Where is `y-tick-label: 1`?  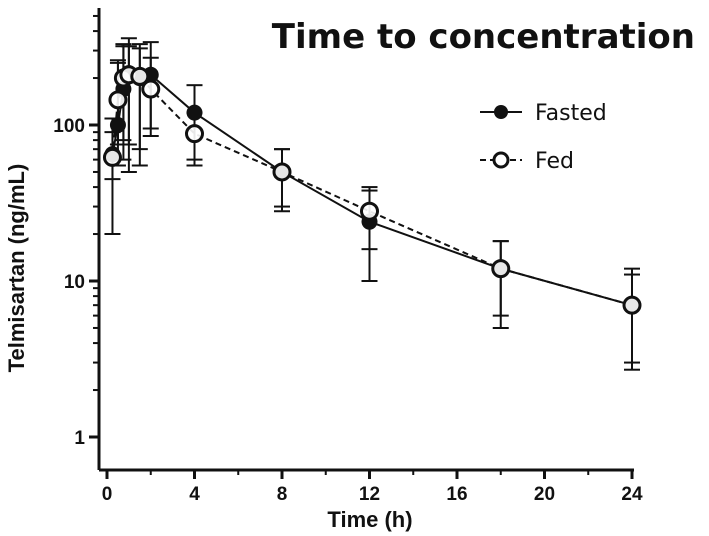
y-tick-label: 1 is located at coordinates (79, 438).